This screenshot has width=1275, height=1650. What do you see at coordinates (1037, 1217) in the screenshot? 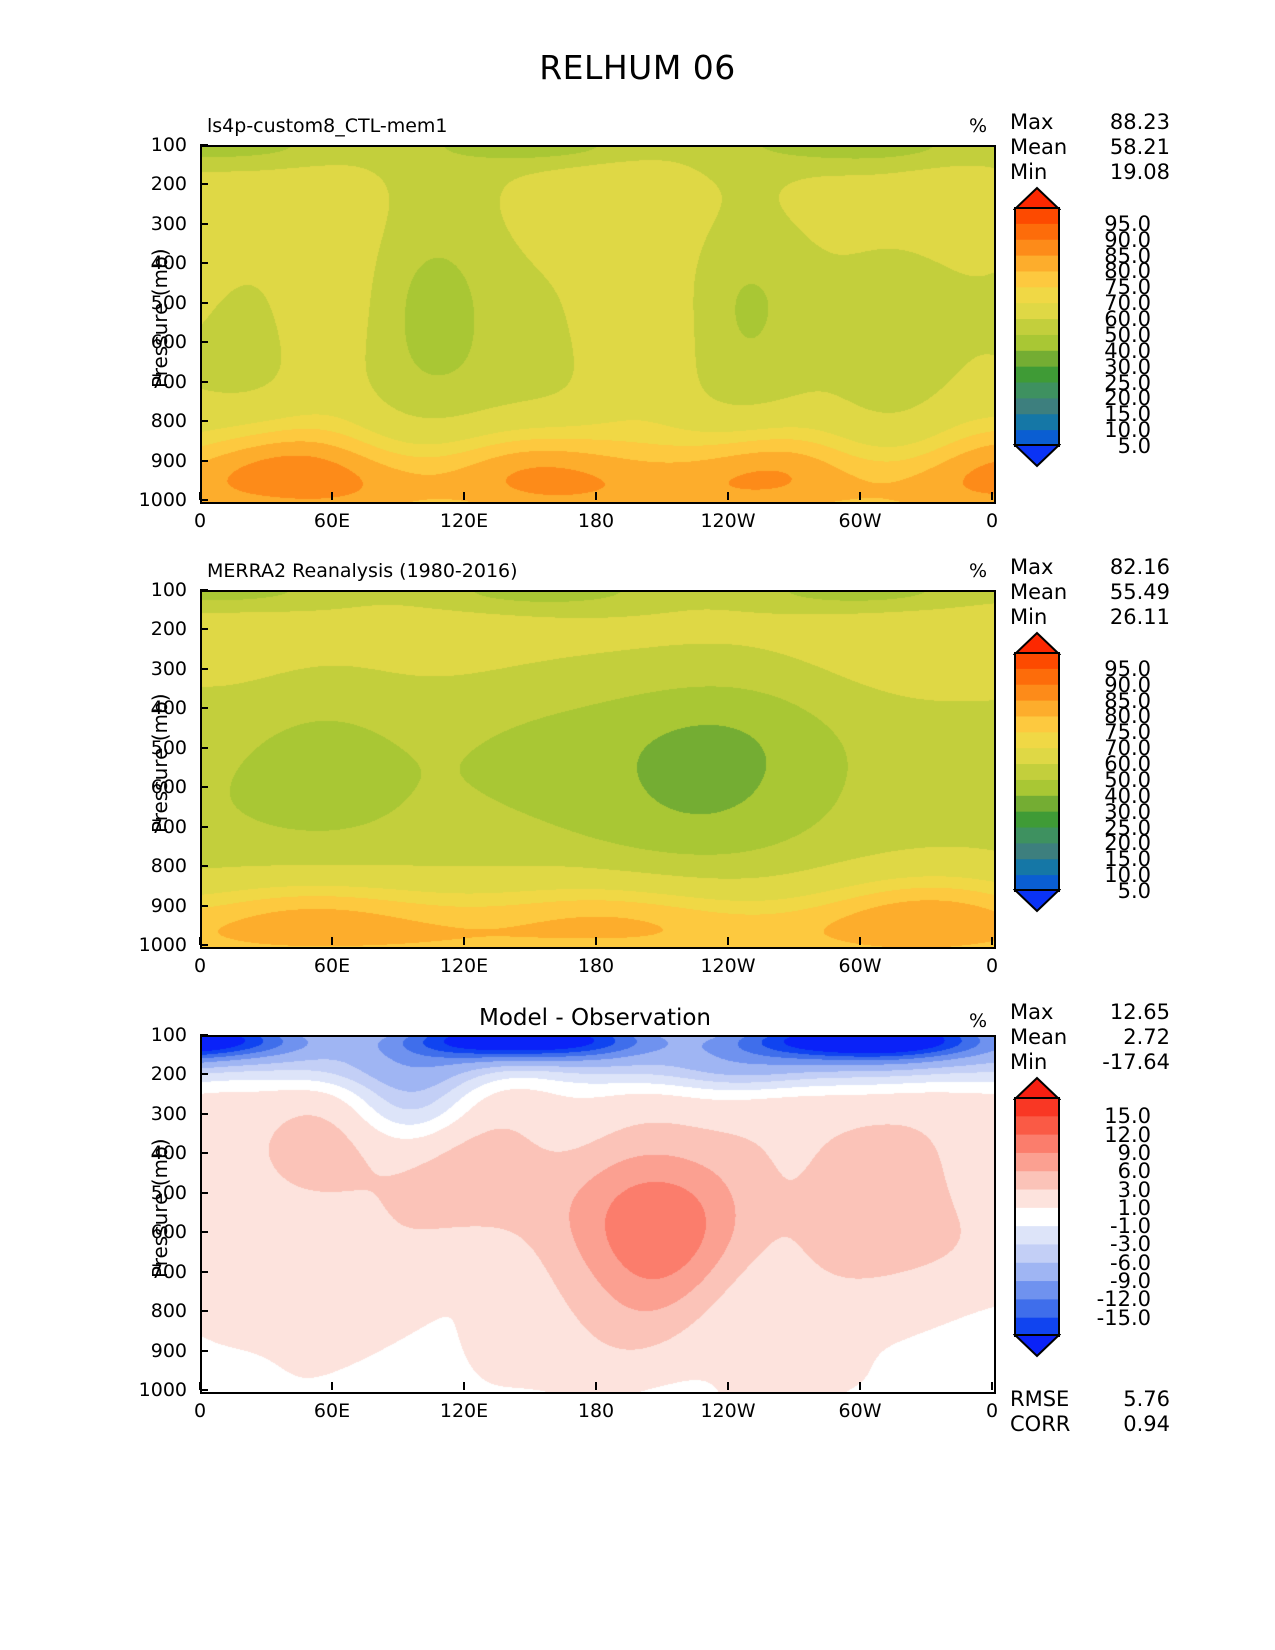
I see `panel-3-colorbar` at bounding box center [1037, 1217].